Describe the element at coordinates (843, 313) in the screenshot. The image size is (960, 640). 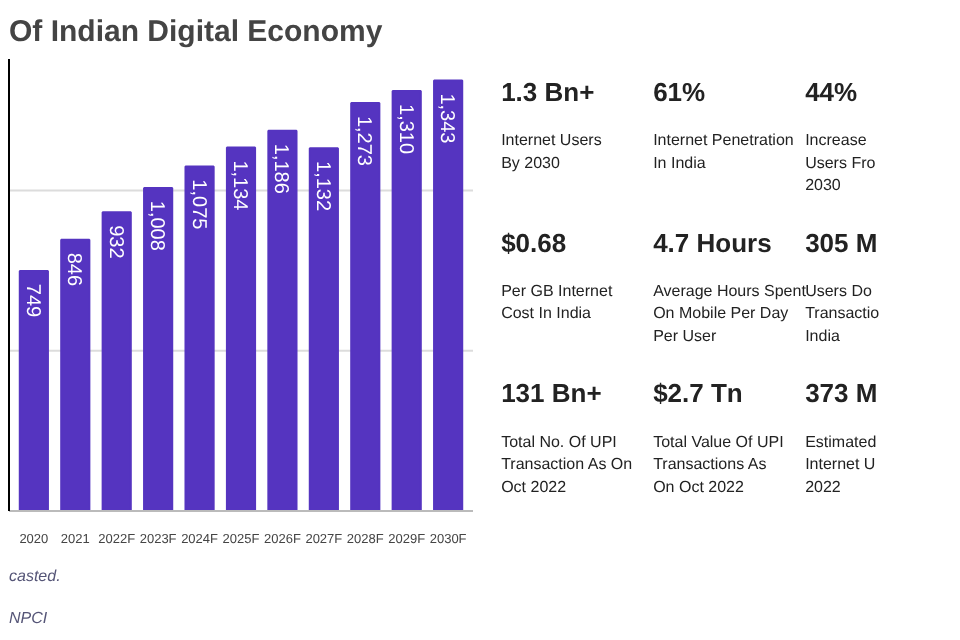
I see `text: Users Do Transactio India` at that location.